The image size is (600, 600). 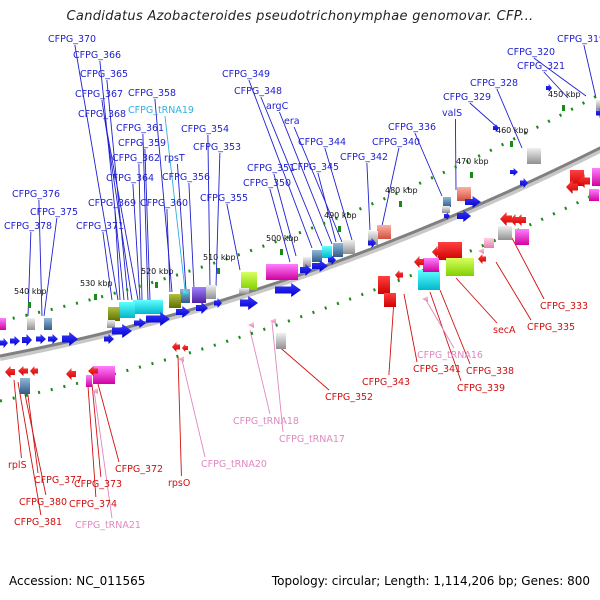 What do you see at coordinates (266, 421) in the screenshot?
I see `gene-label: CFPG_tRNA18` at bounding box center [266, 421].